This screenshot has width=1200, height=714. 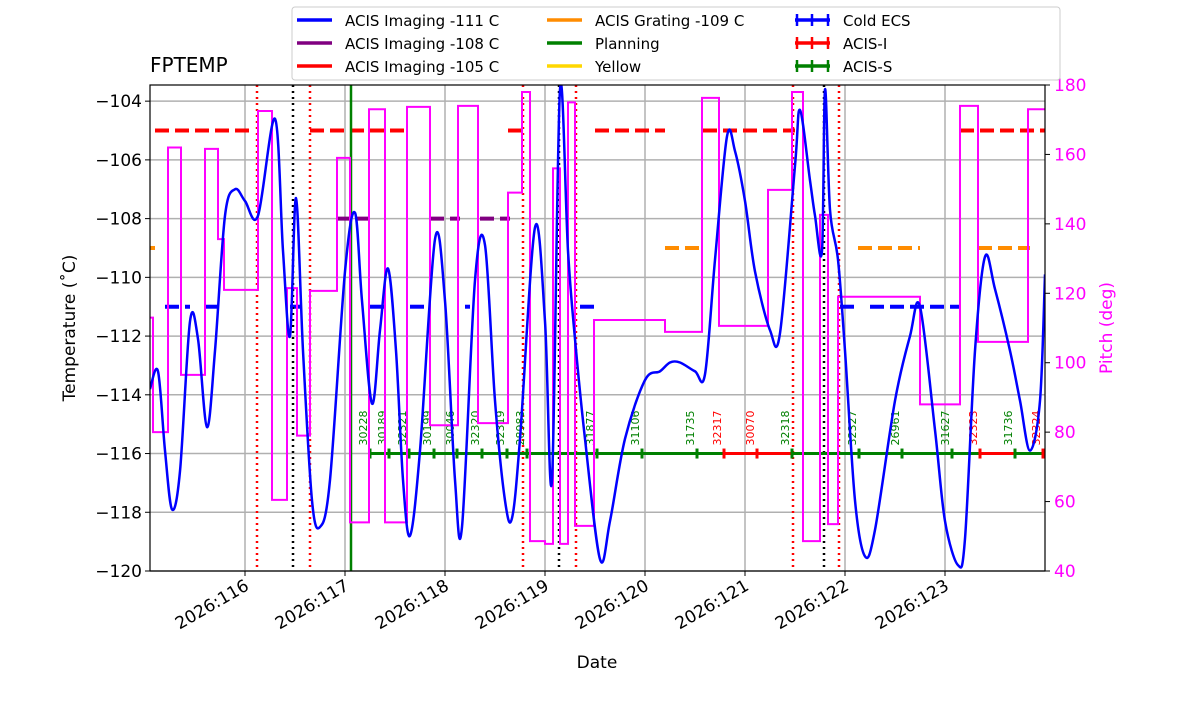 What do you see at coordinates (912, 605) in the screenshot?
I see `x-tick-label: 2026:123` at bounding box center [912, 605].